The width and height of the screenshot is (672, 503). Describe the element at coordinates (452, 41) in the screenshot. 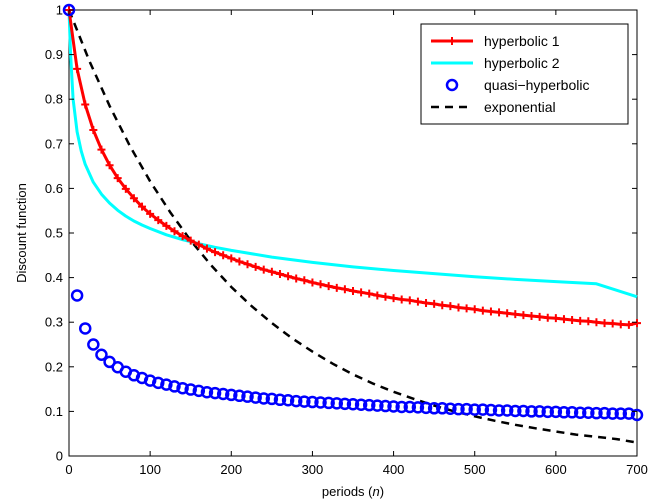

I see `legend-marker` at that location.